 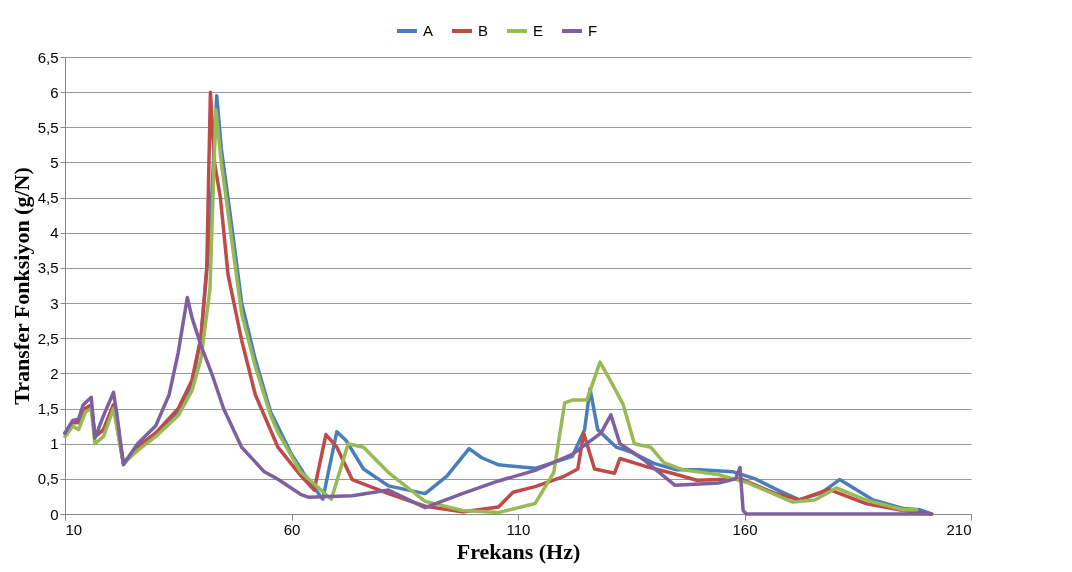 What do you see at coordinates (48, 57) in the screenshot?
I see `y-tick-label: 6,5` at bounding box center [48, 57].